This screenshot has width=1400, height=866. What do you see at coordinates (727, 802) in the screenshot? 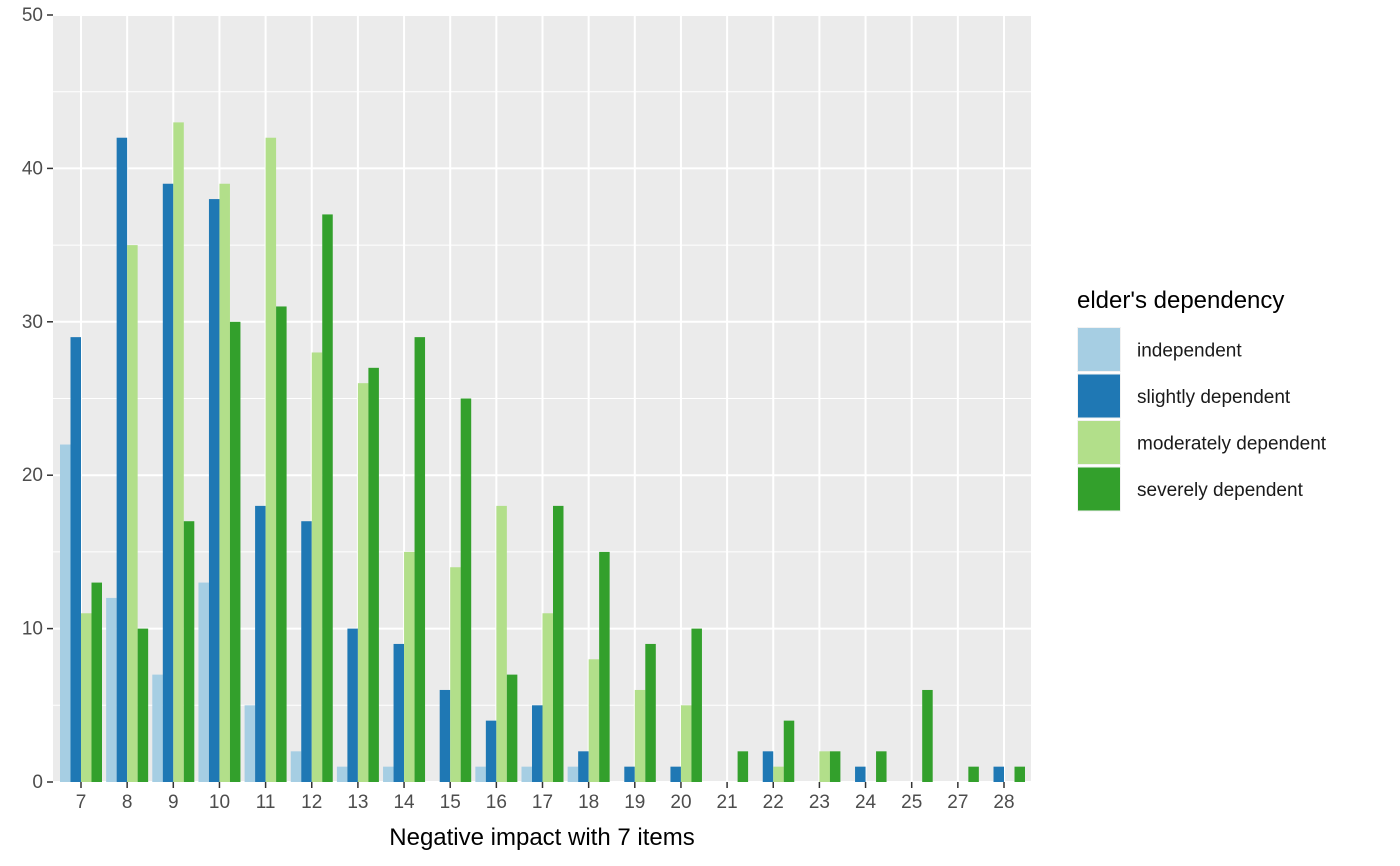
I see `x-tick-label: 21` at bounding box center [727, 802].